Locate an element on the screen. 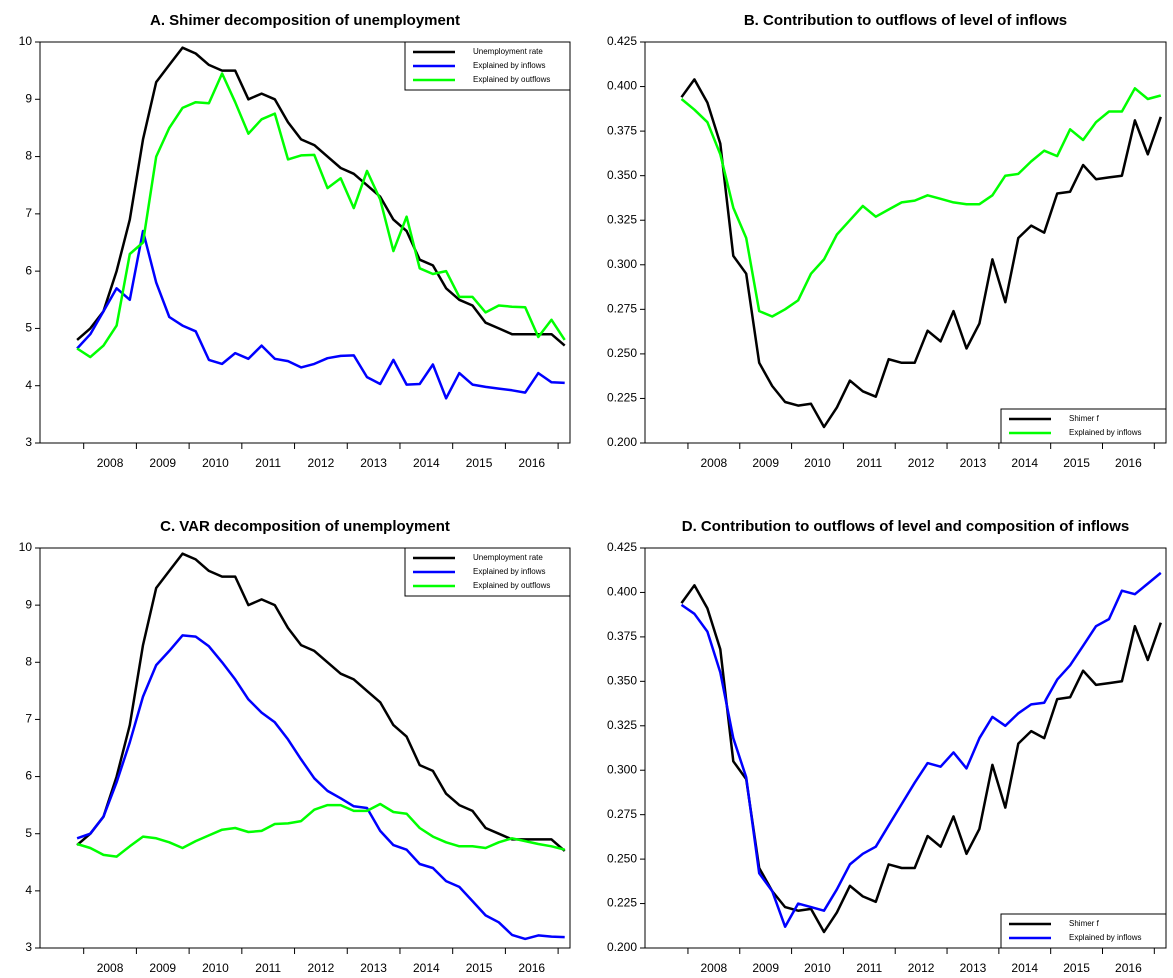  panel-title: A. Shimer decomposition of unemployment is located at coordinates (305, 20).